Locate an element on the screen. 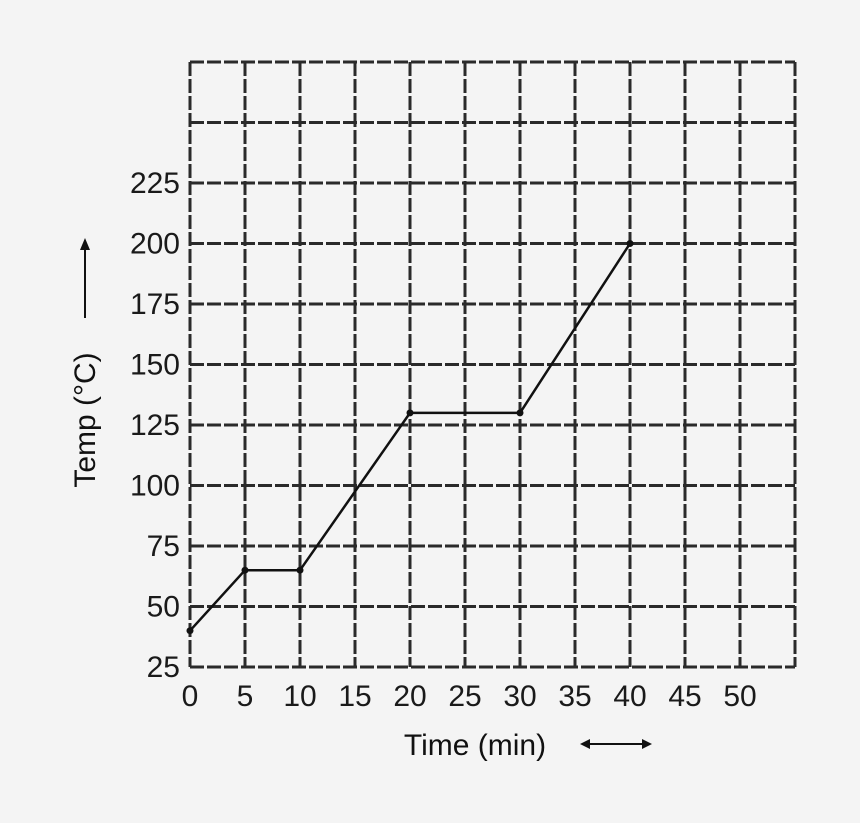  x-tick-labels: 0 5 10 15 20 25 30 35 40 45 50 is located at coordinates (469, 696).